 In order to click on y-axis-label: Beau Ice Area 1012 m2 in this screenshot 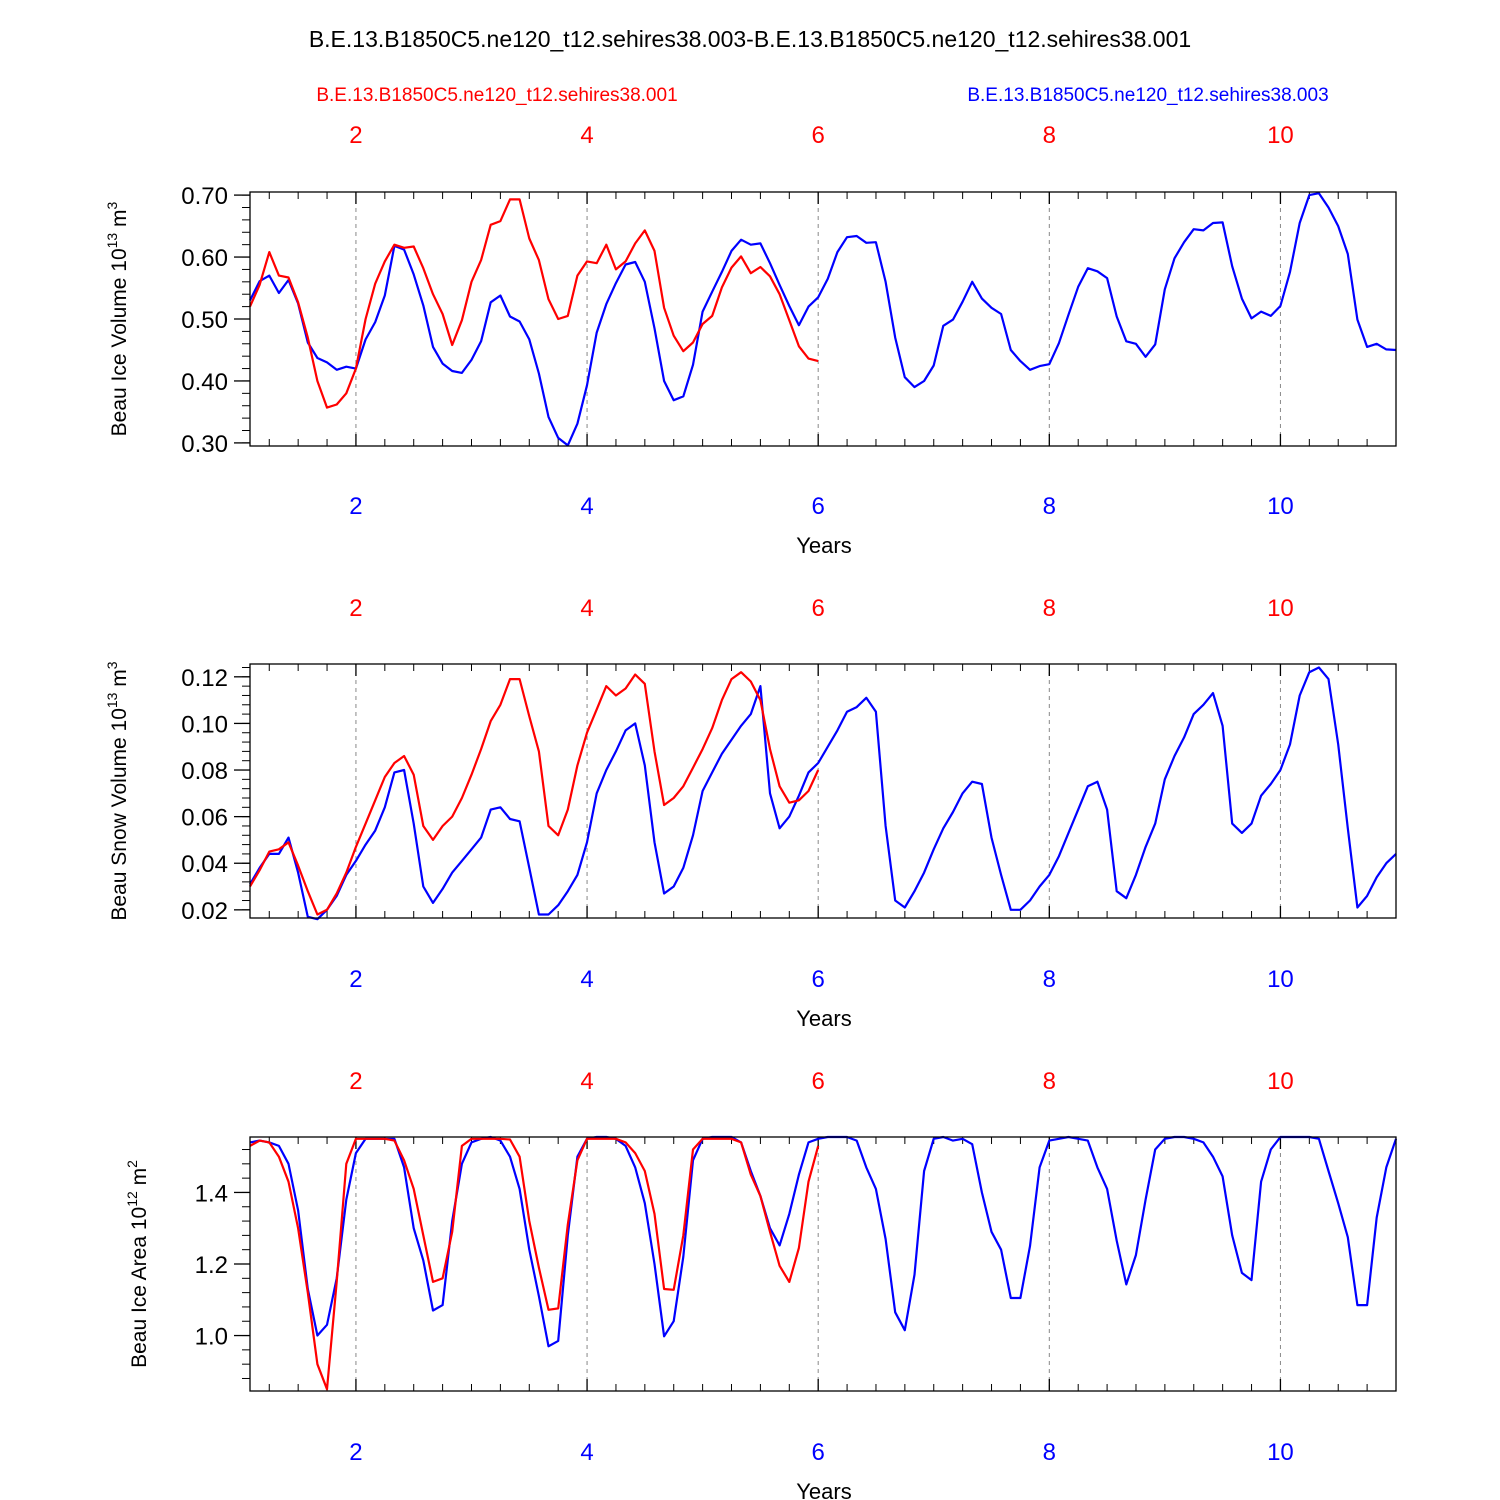, I will do `click(137, 1264)`.